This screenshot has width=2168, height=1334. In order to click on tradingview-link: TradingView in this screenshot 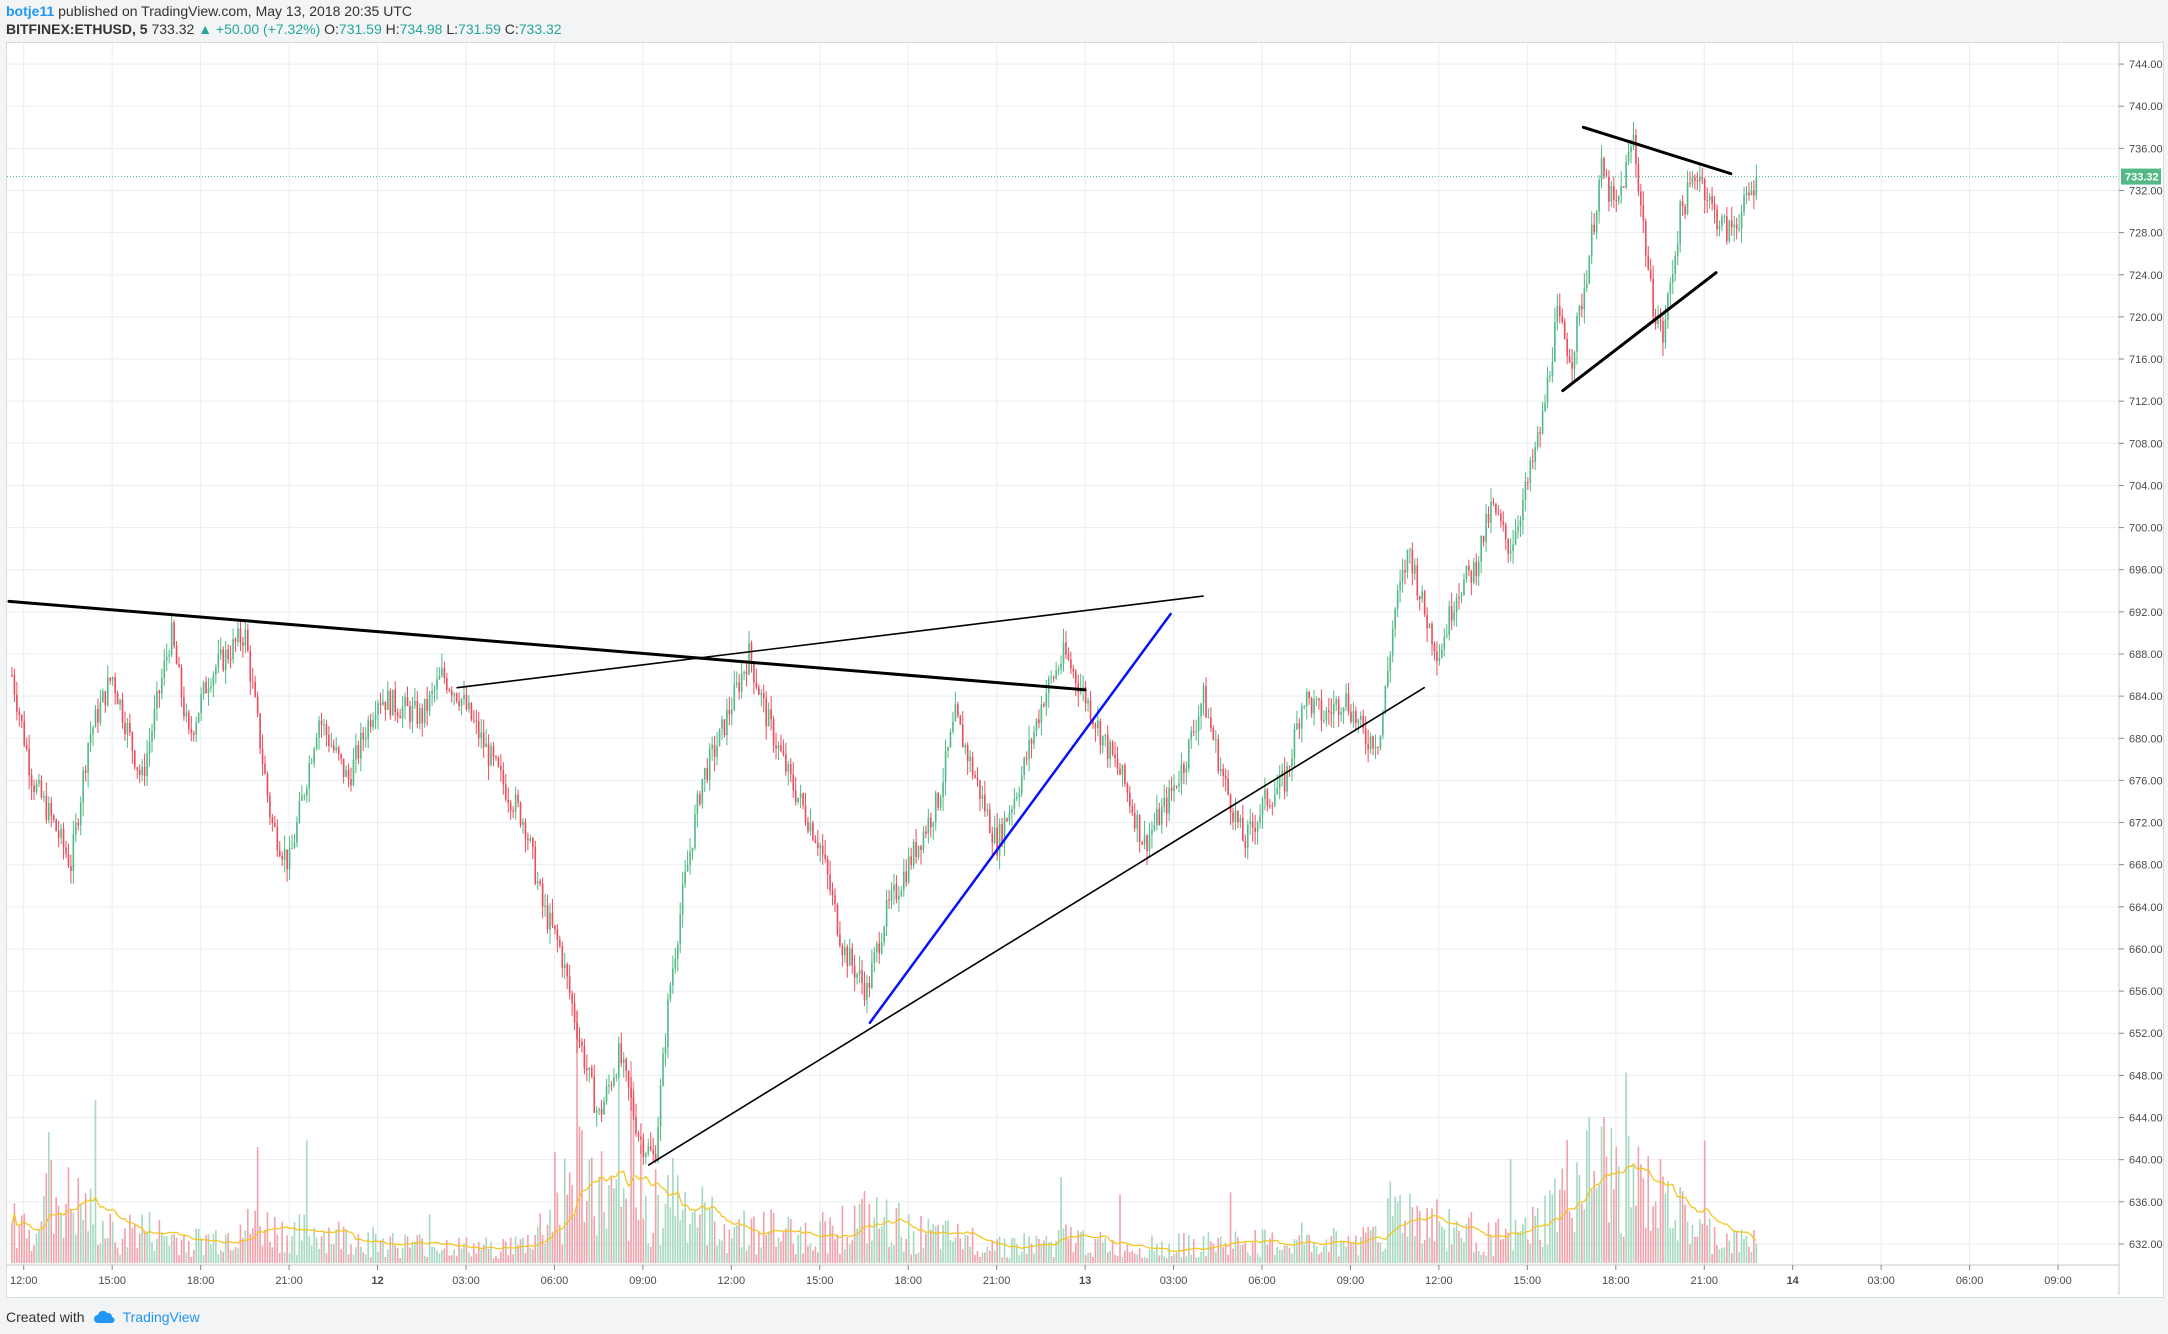, I will do `click(161, 1317)`.